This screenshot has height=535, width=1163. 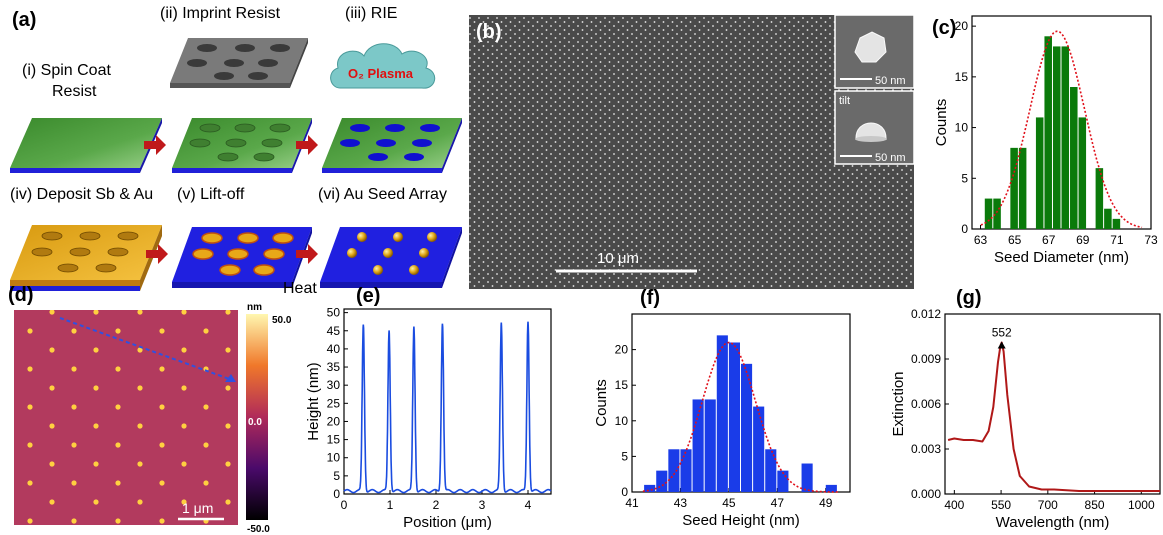 I want to click on y-tick-label: 0.012, so click(x=926, y=314).